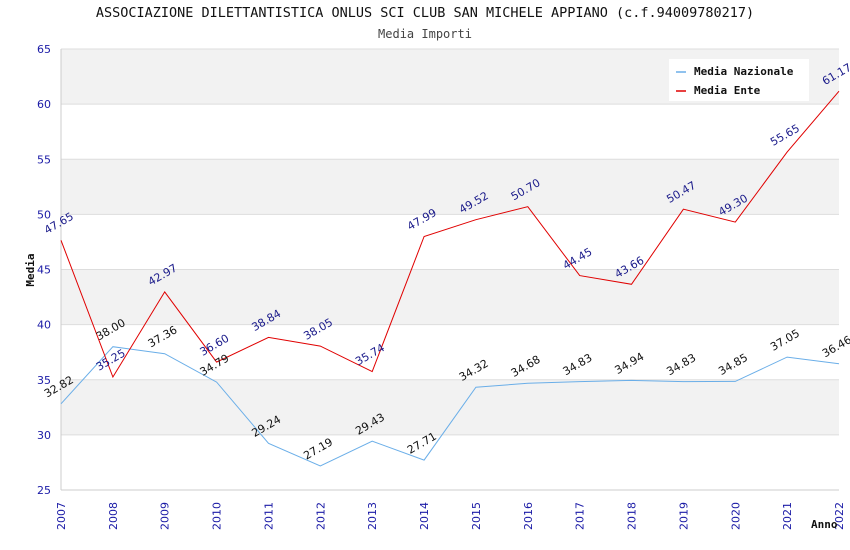 The image size is (850, 550). What do you see at coordinates (44, 49) in the screenshot?
I see `y-tick-label: 65` at bounding box center [44, 49].